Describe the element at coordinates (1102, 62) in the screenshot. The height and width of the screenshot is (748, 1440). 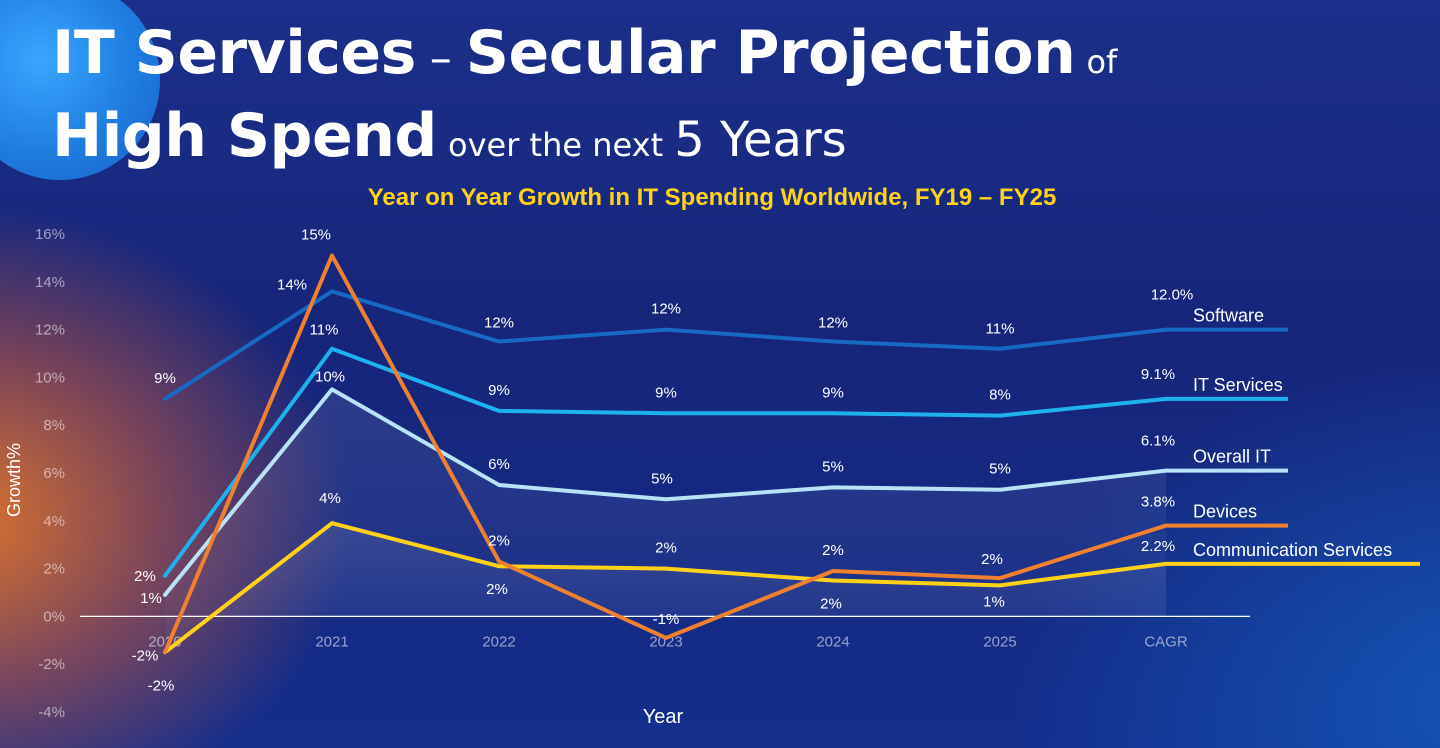
I see `title-of: of` at that location.